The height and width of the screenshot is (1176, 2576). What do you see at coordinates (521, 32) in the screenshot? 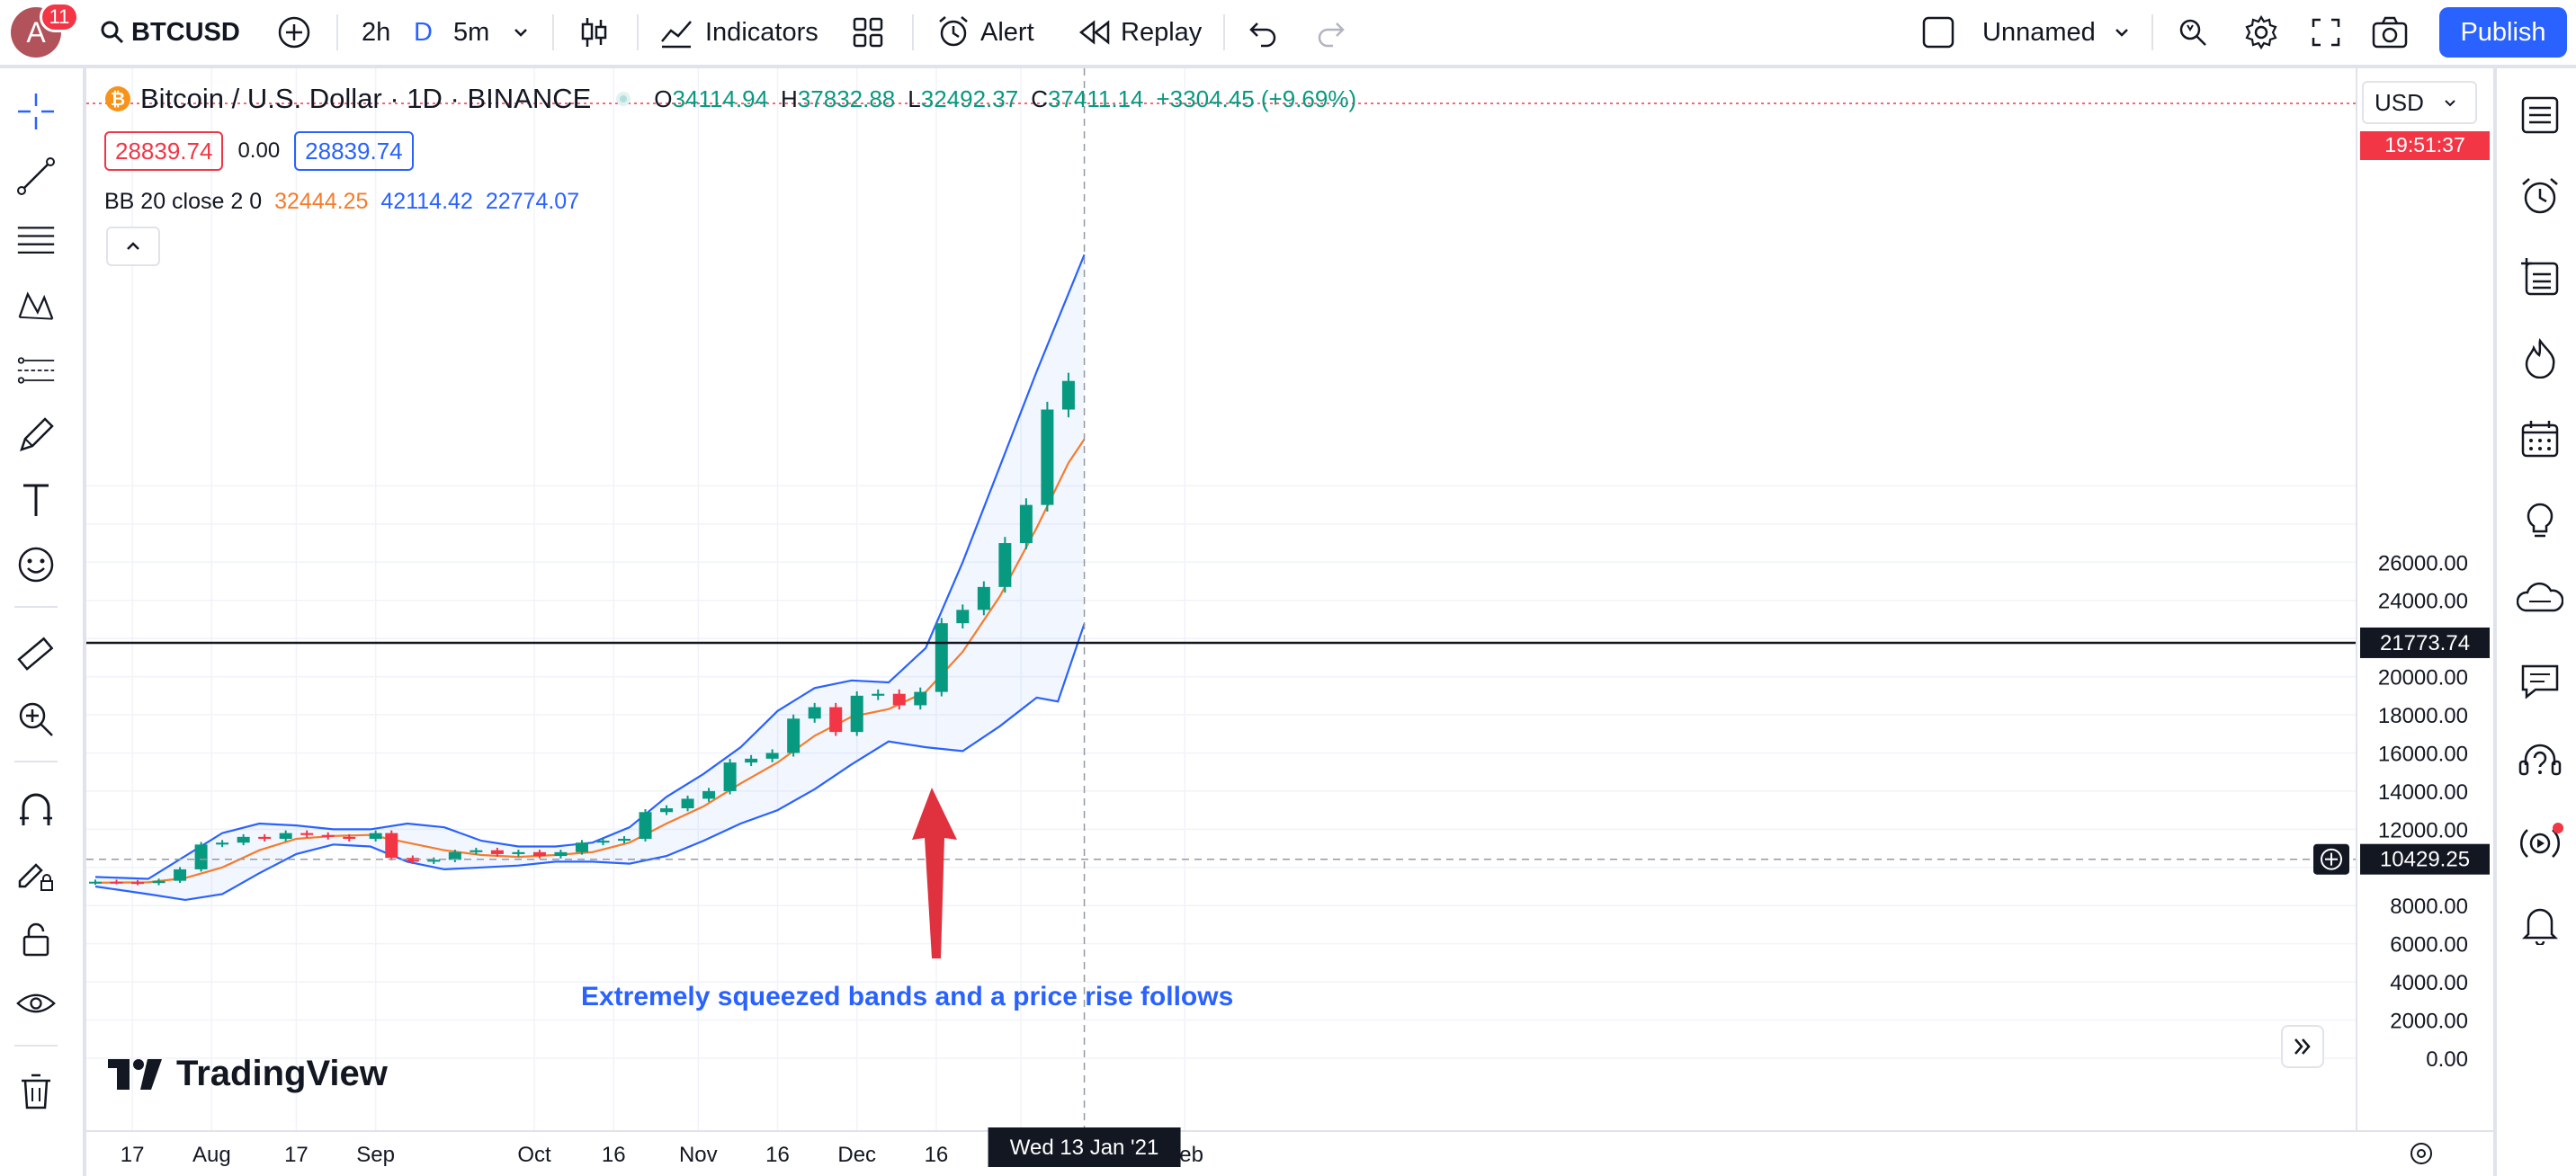
I see `interval-dropdown` at bounding box center [521, 32].